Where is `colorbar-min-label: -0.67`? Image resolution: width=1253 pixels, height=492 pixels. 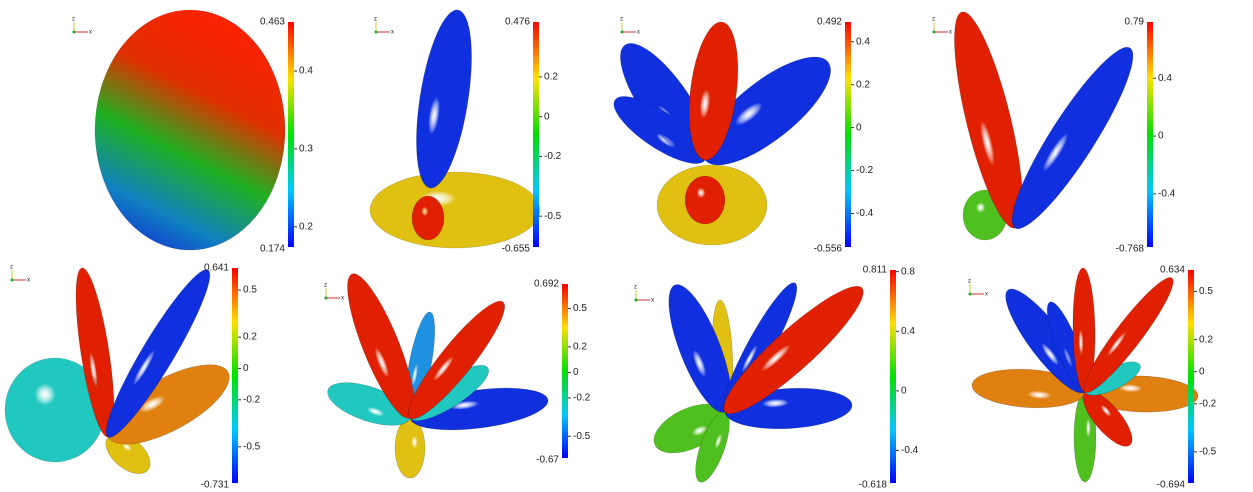
colorbar-min-label: -0.67 is located at coordinates (547, 460).